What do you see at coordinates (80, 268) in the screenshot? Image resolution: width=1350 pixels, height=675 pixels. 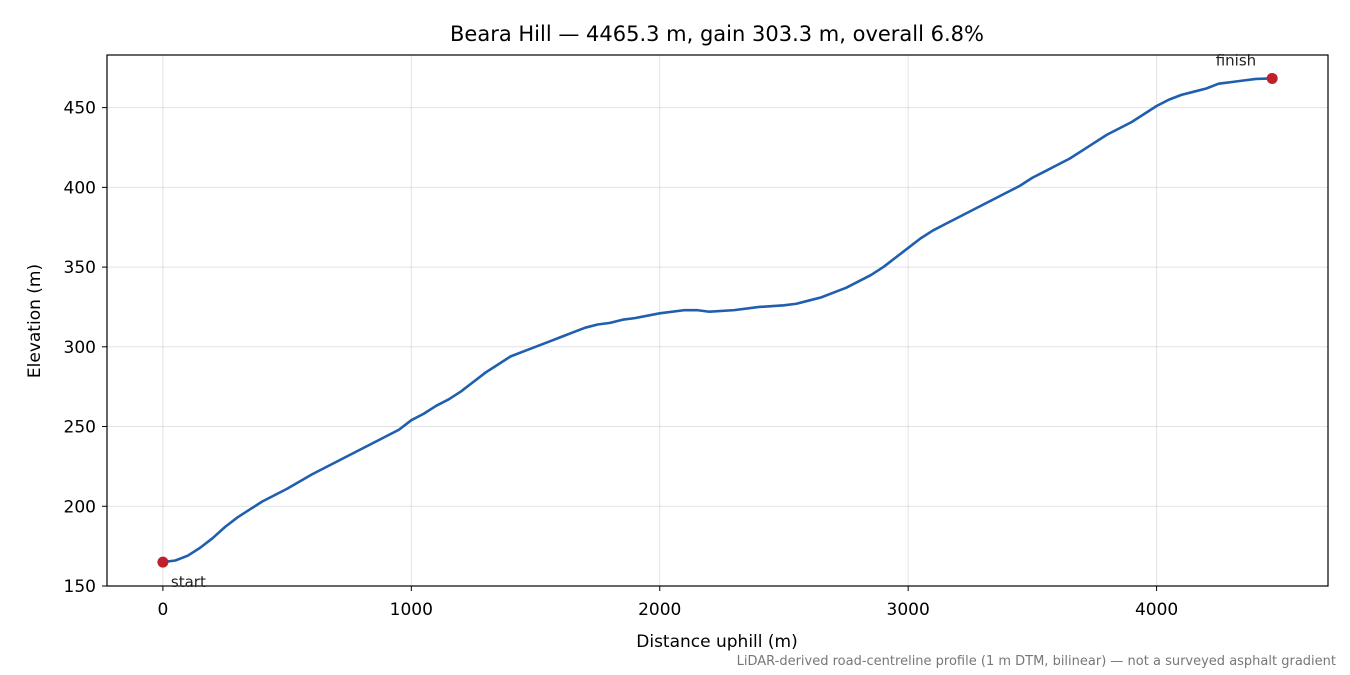 I see `y-tick-label: 350` at bounding box center [80, 268].